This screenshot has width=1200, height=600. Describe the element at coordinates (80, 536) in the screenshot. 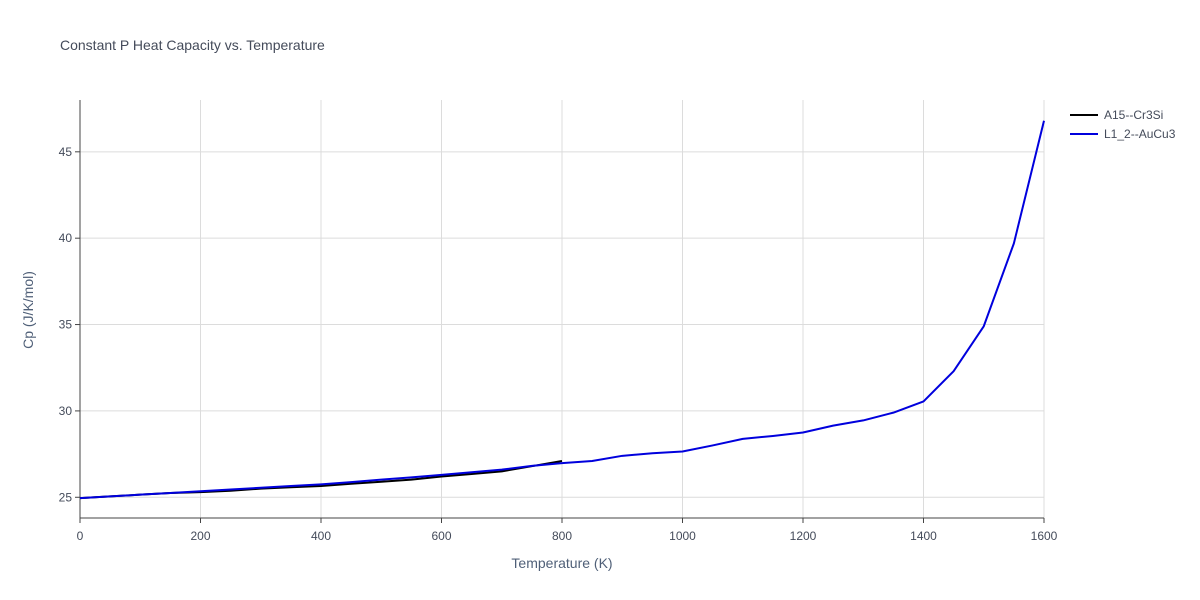

I see `x-tick-label: 0` at that location.